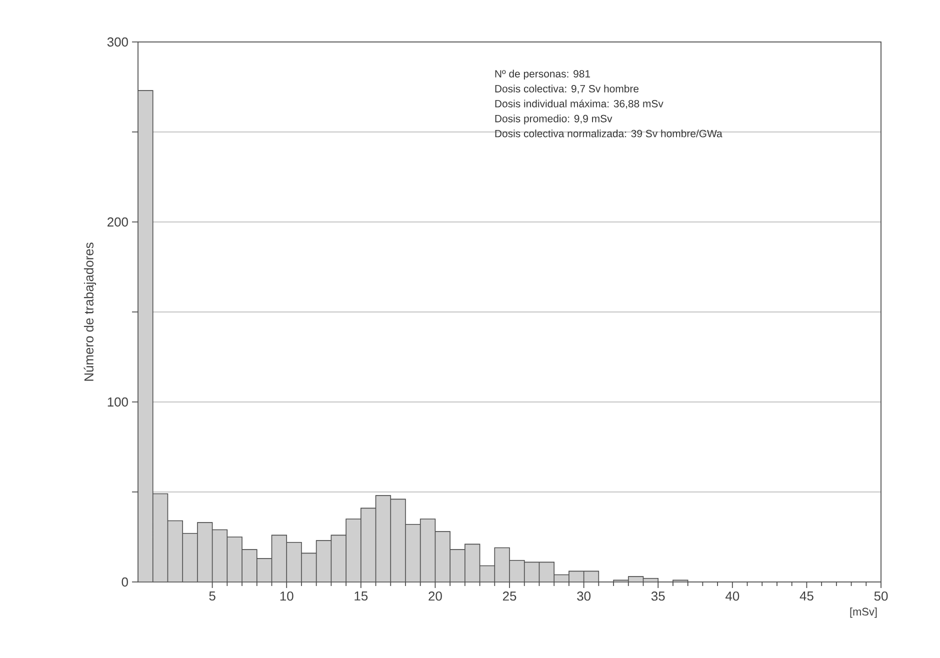  What do you see at coordinates (542, 75) in the screenshot?
I see `annotation: Nº de personas: 981` at bounding box center [542, 75].